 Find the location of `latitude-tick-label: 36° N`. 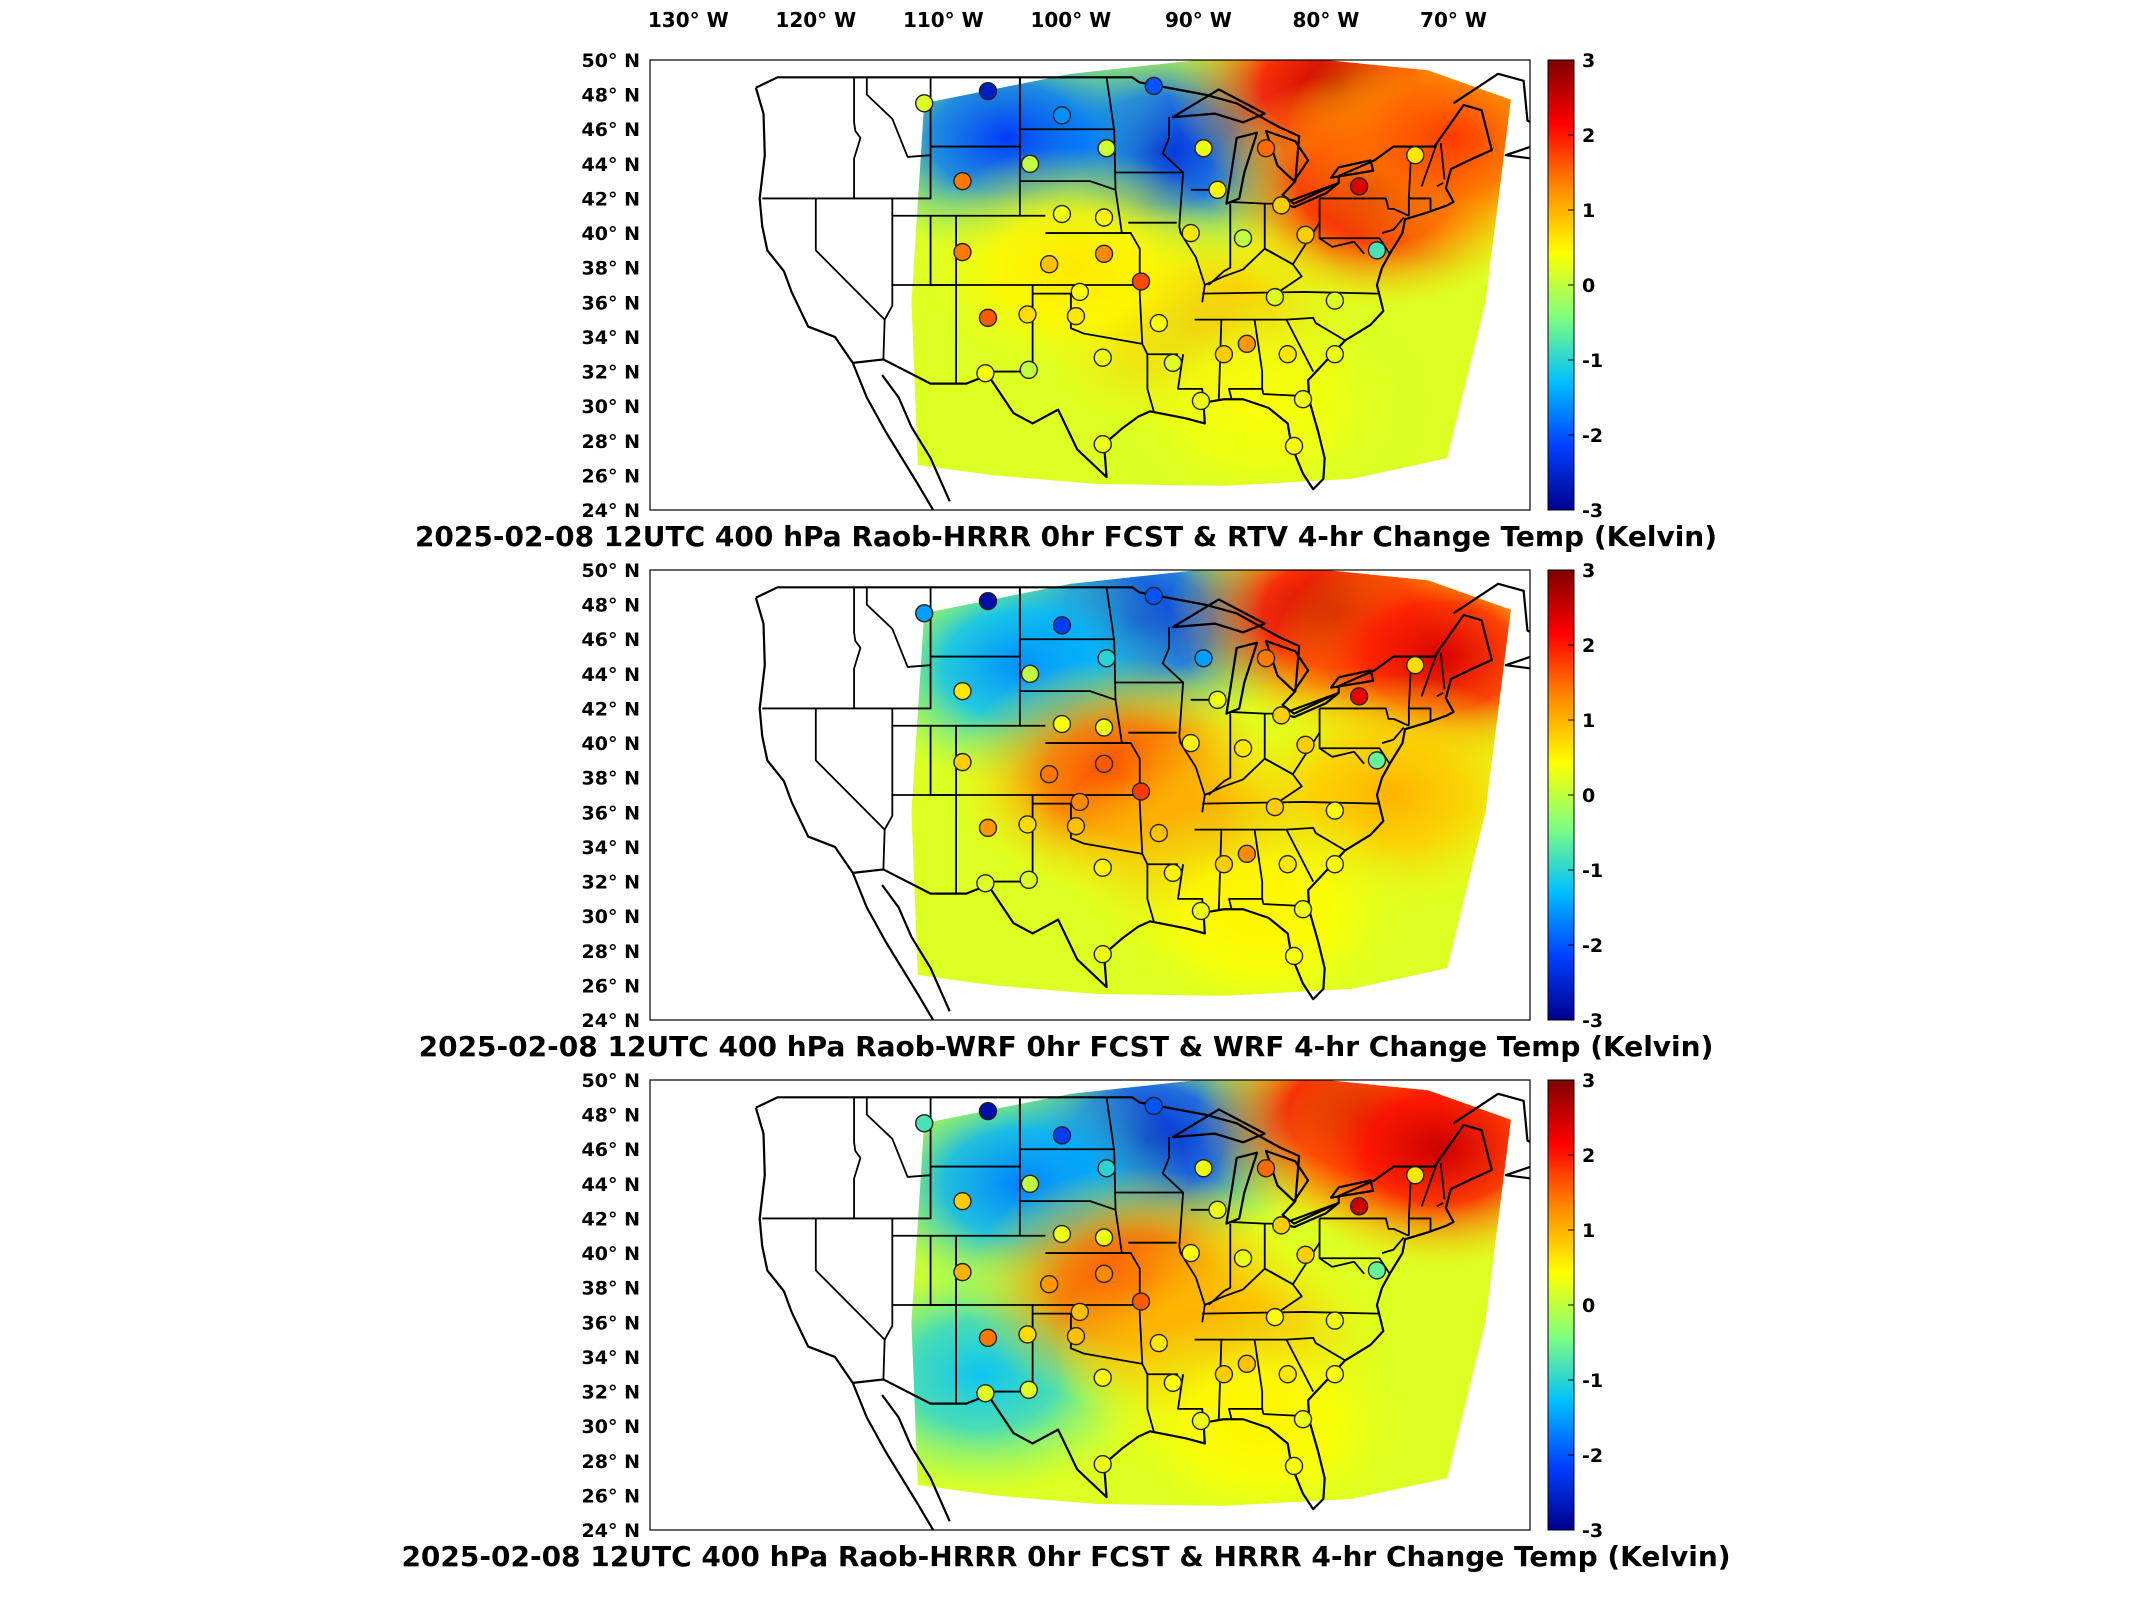

latitude-tick-label: 36° N is located at coordinates (611, 813).